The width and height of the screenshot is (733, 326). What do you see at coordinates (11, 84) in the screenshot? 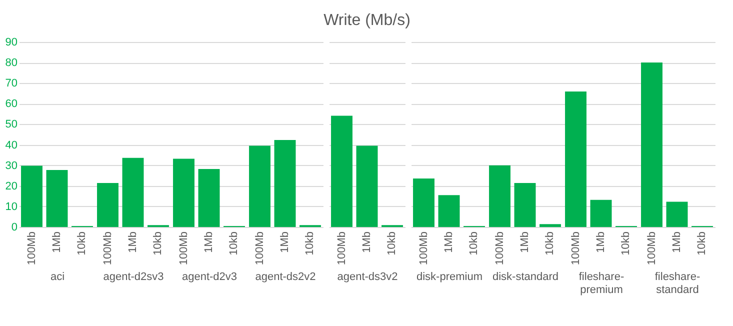
I see `y-tick-label: 70` at bounding box center [11, 84].